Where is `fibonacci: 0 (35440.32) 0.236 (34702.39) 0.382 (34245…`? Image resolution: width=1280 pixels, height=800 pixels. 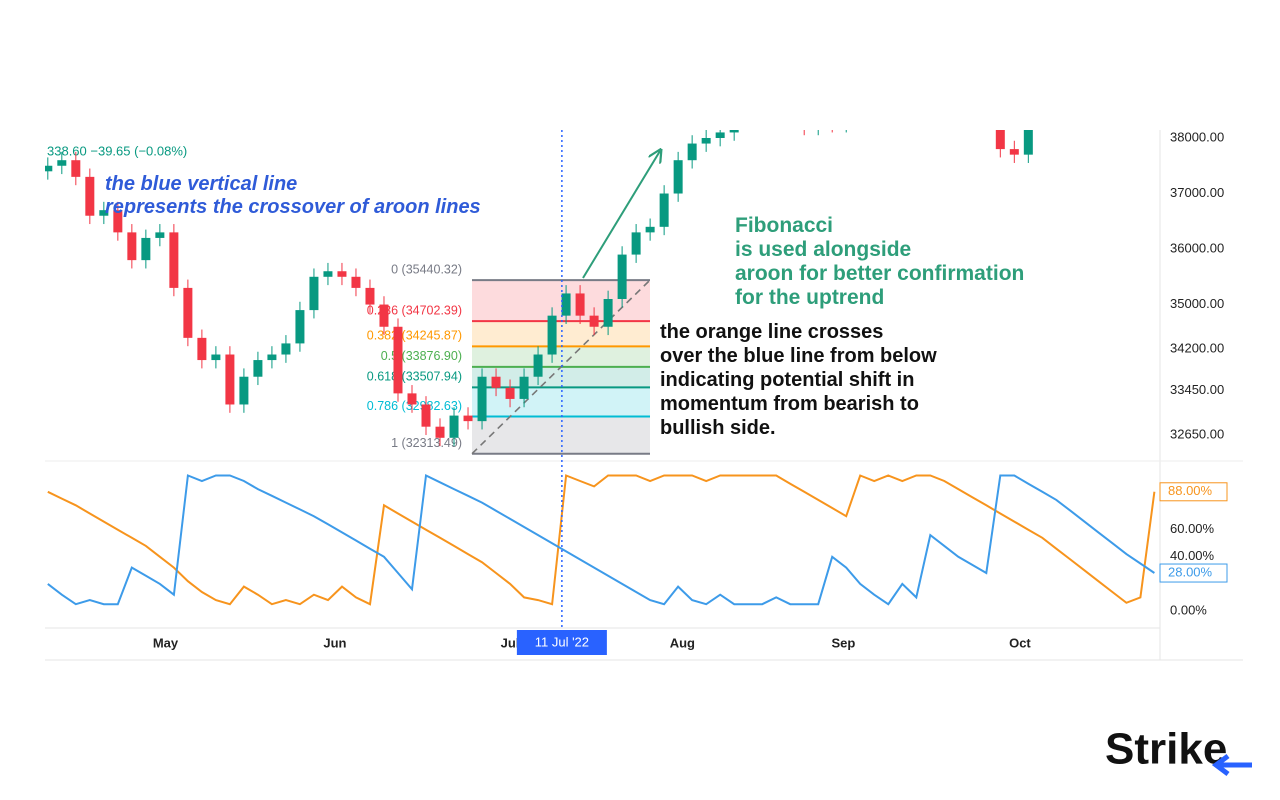 fibonacci: 0 (35440.32) 0.236 (34702.39) 0.382 (34245… is located at coordinates (509, 358).